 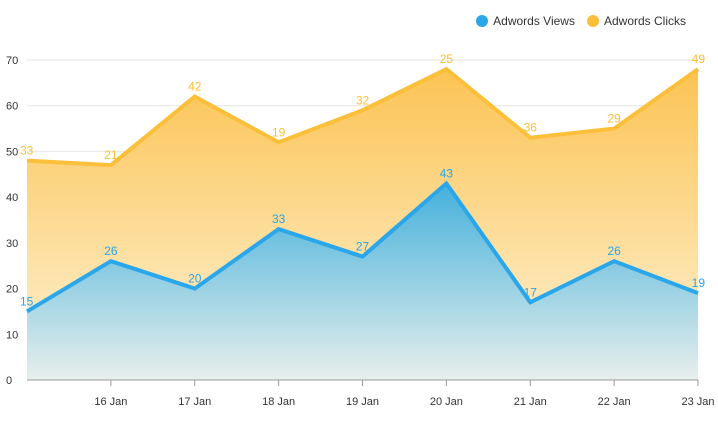 I want to click on x-tick-label: 19 Jan, so click(x=362, y=402).